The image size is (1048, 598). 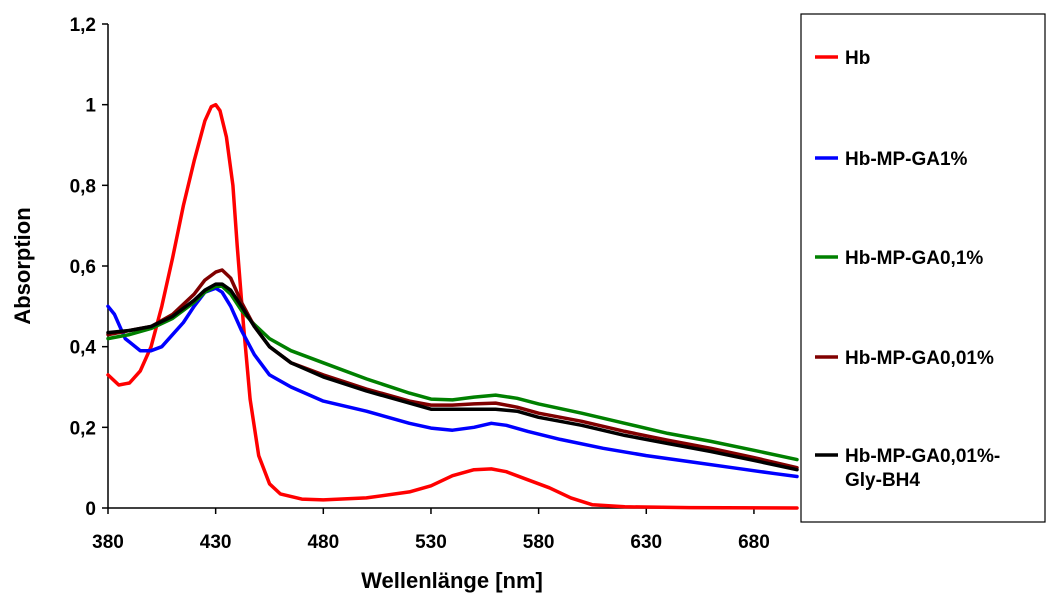 I want to click on legend-label-5: Hb-MP-GA0,01%-Gly-BH4, so click(x=922, y=468).